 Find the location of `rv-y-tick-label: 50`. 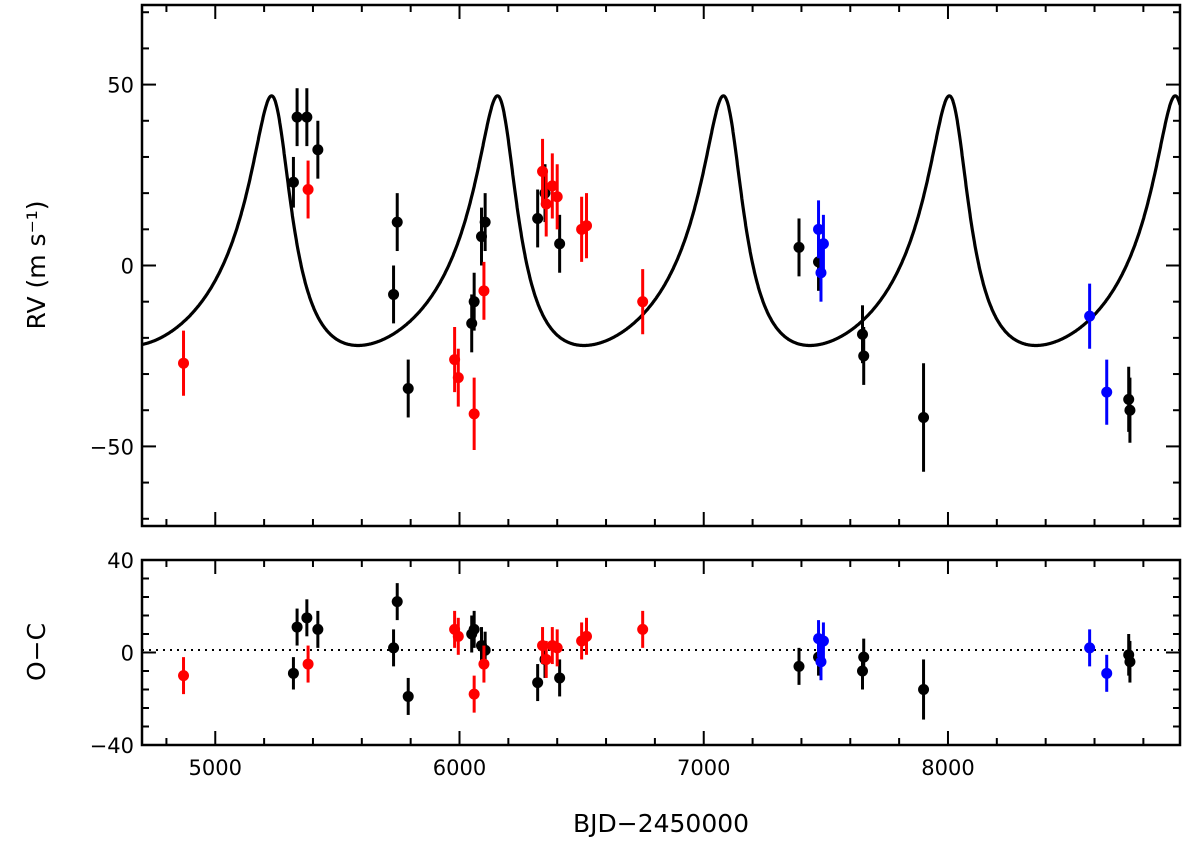

rv-y-tick-label: 50 is located at coordinates (120, 86).